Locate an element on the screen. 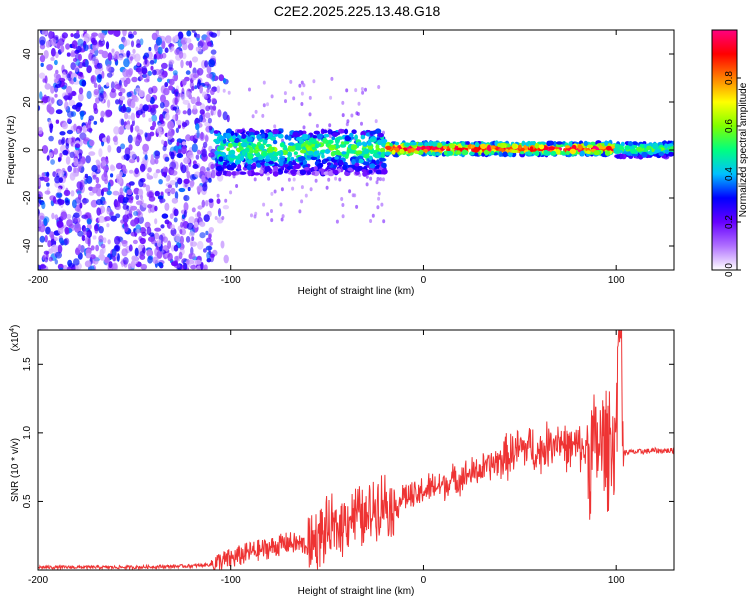  spectrogram-y-tick-label: 20 is located at coordinates (27, 102).